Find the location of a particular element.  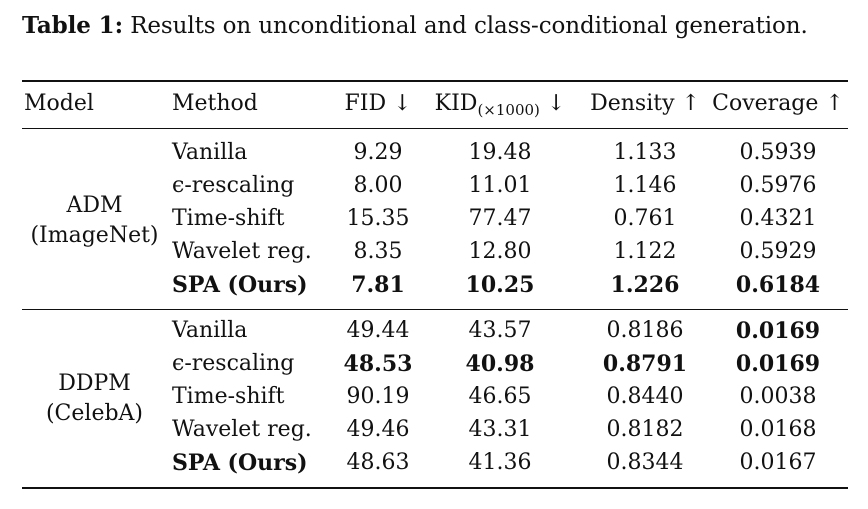

cell-density: 0.8791 is located at coordinates (645, 364).